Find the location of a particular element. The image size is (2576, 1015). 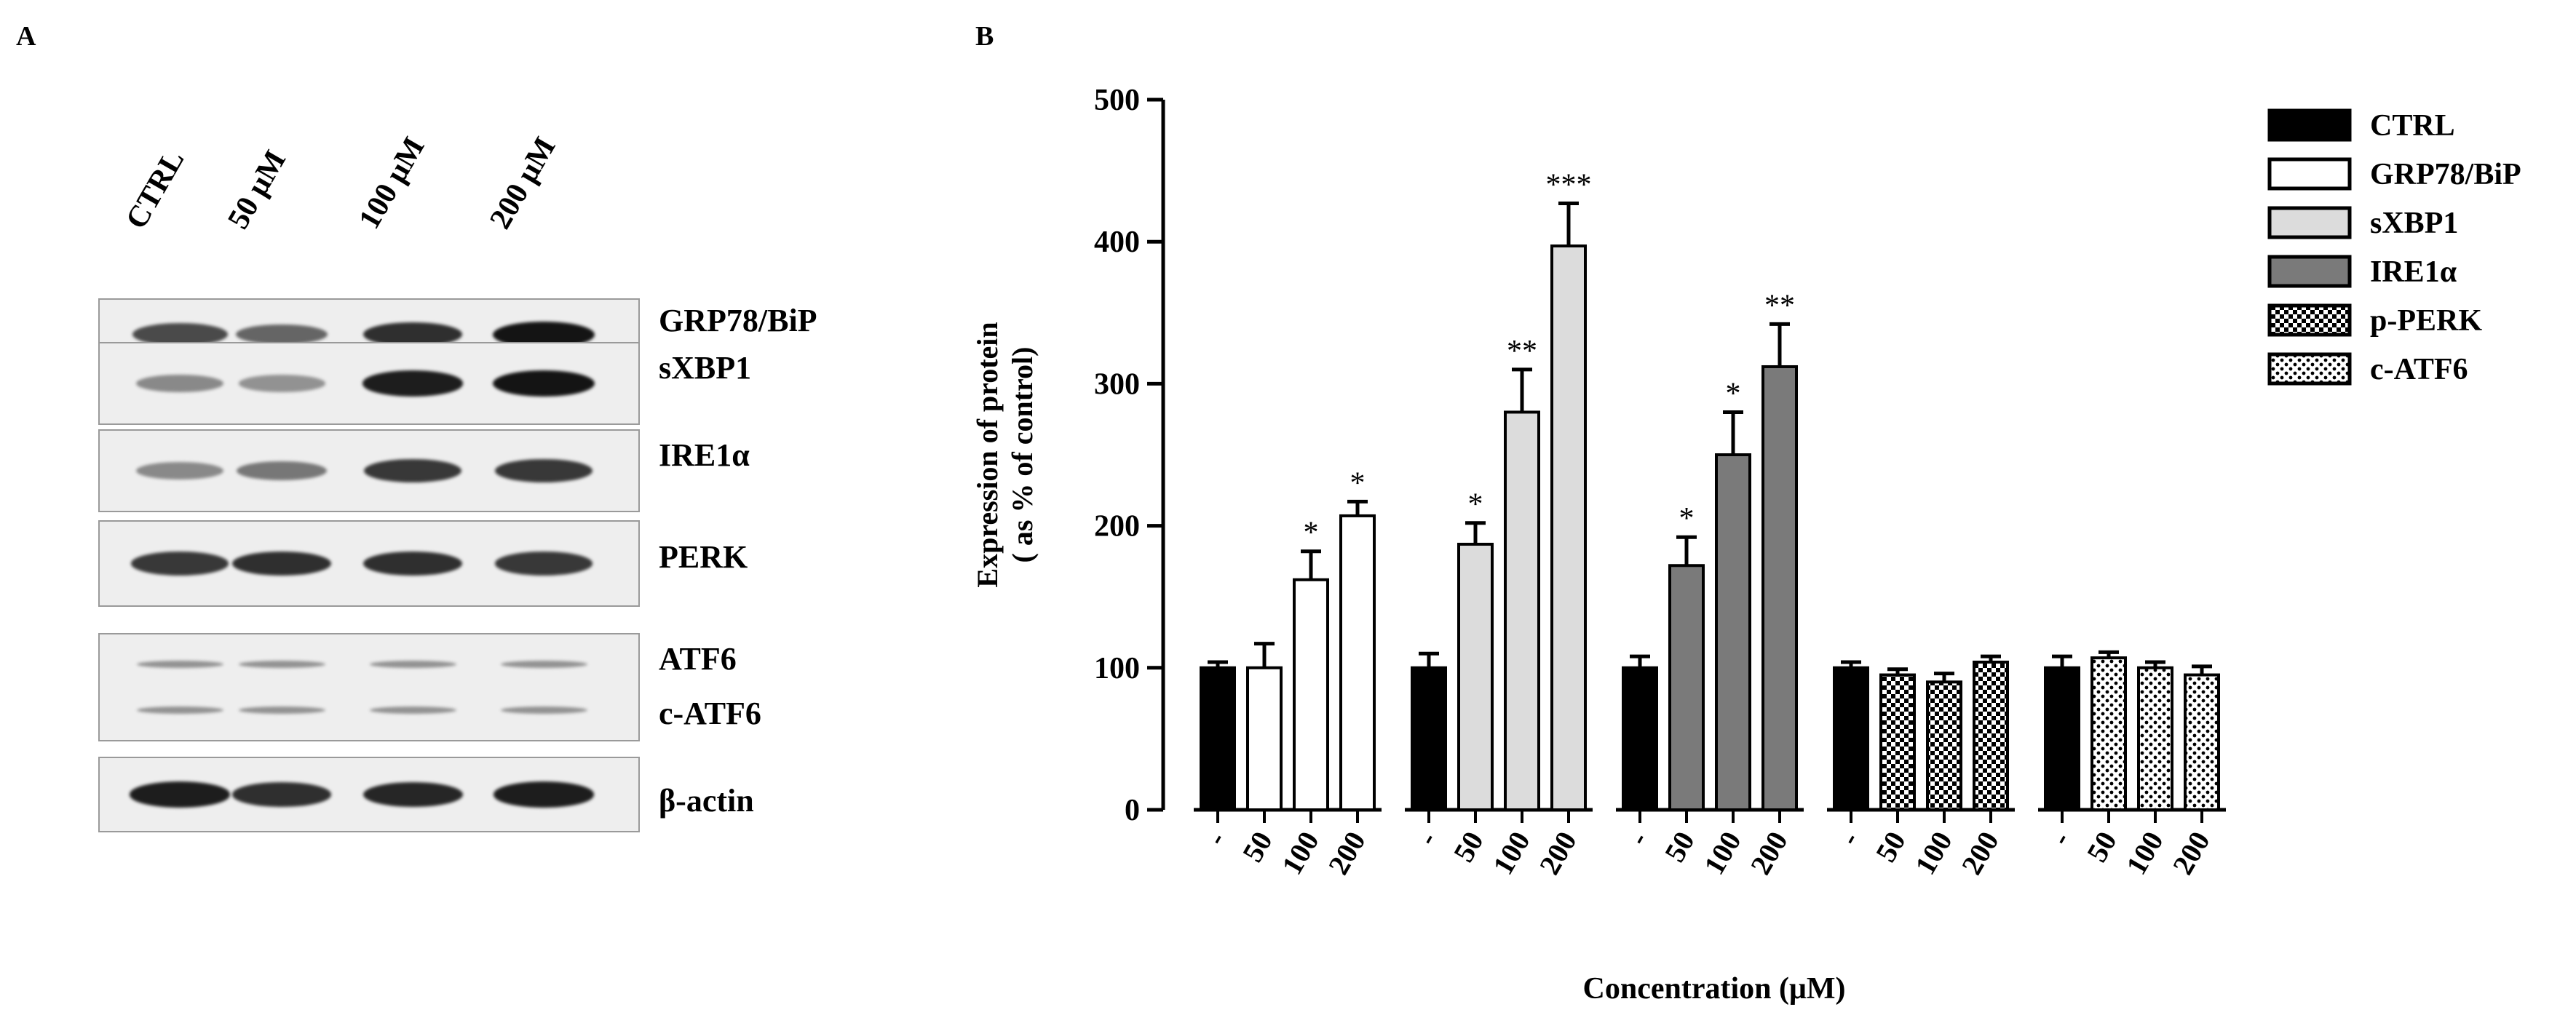

blot-label: ATF6 is located at coordinates (698, 659).